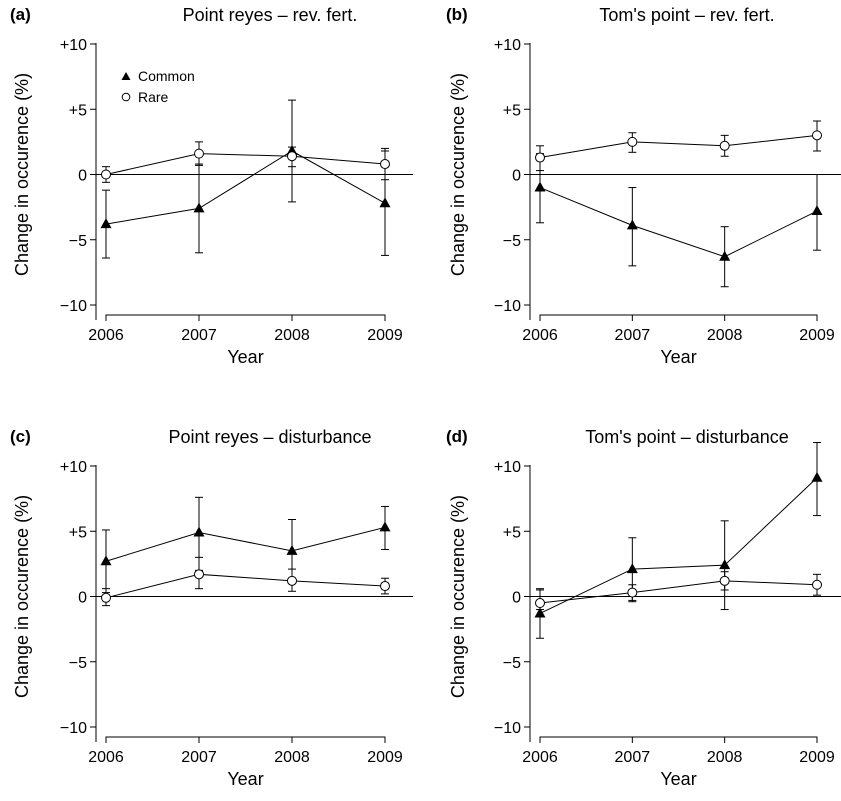  Describe the element at coordinates (126, 97) in the screenshot. I see `legend-marker-rare` at that location.